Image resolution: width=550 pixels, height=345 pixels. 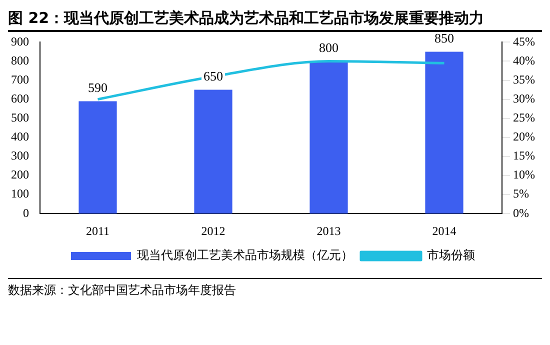 I want to click on y-tick-label: 100, so click(x=20, y=193).